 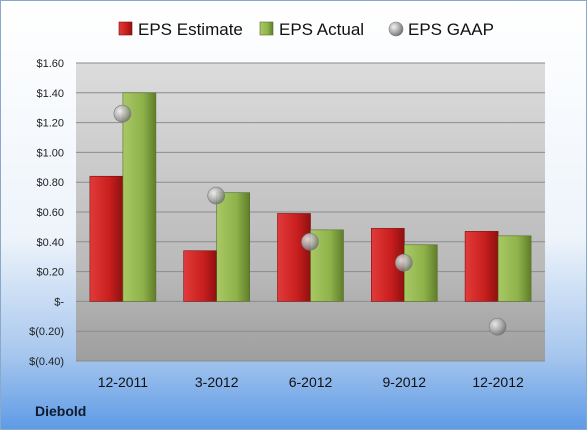 I want to click on x-axis: 12-2011 3-2012 6-2012 9-2012 12-2012, so click(x=311, y=382).